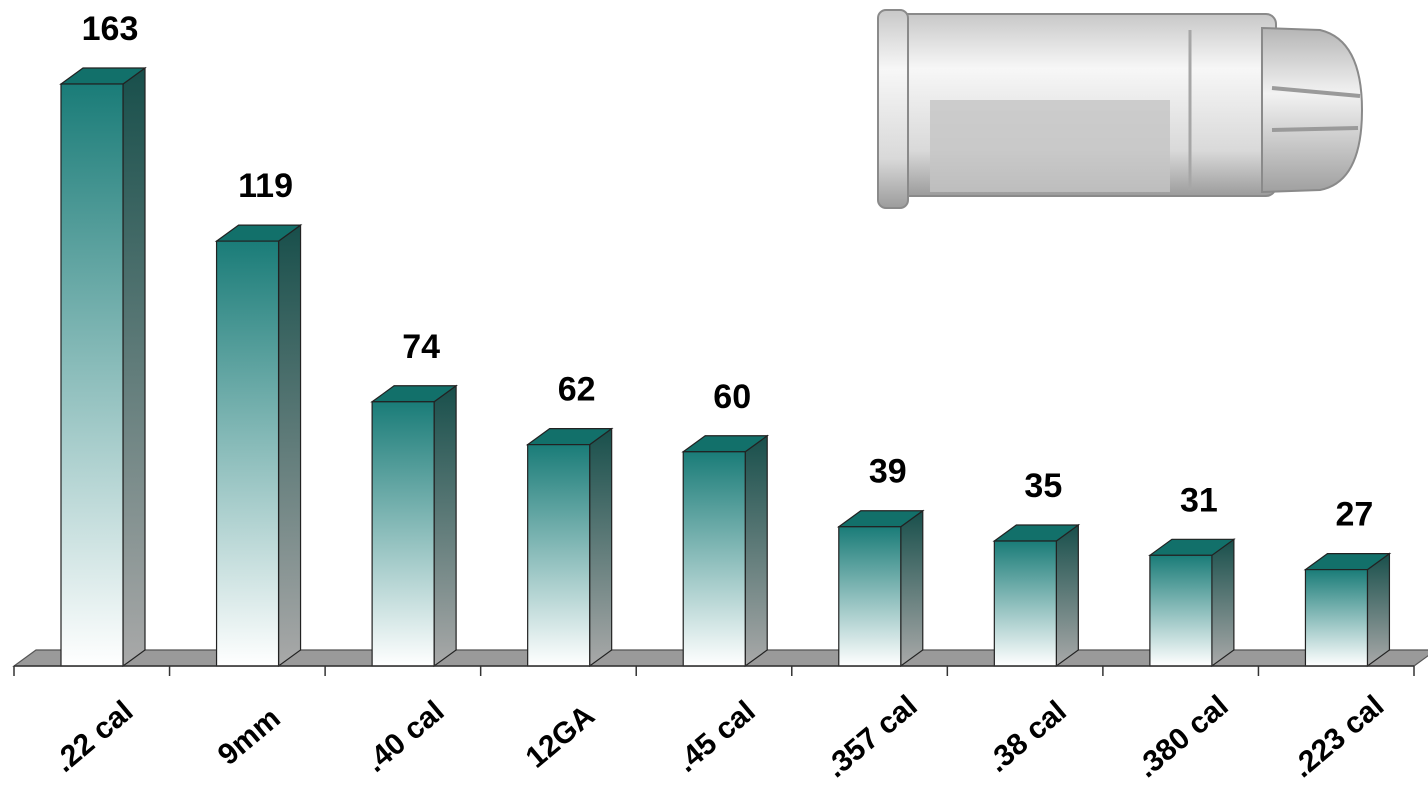 The height and width of the screenshot is (798, 1428). What do you see at coordinates (110, 29) in the screenshot?
I see `data-label: 163` at bounding box center [110, 29].